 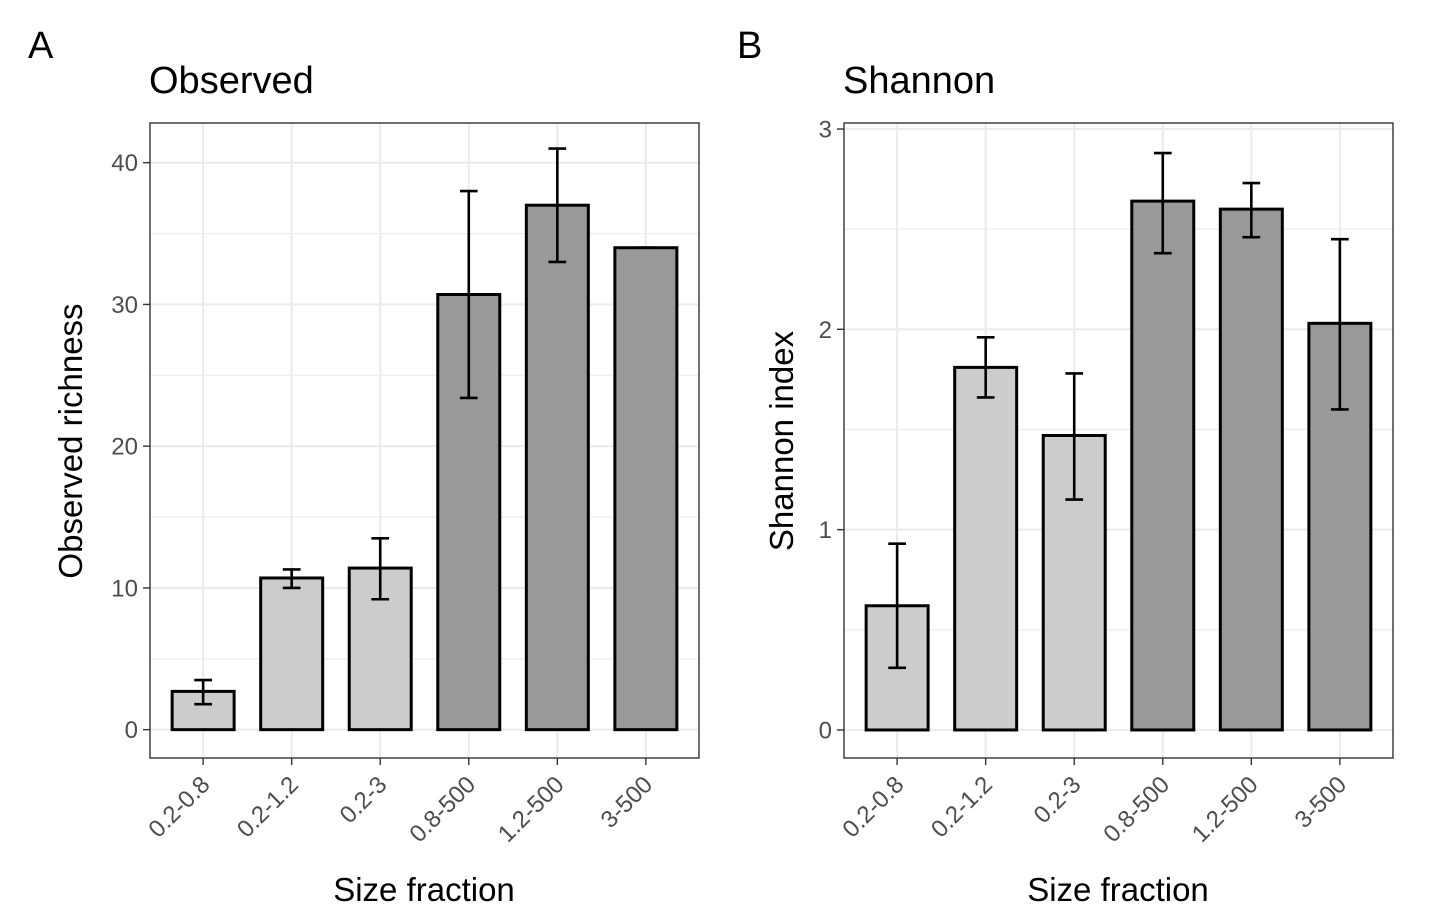 I want to click on panel-b-y-axis: 0 1 2 3, so click(x=831, y=430).